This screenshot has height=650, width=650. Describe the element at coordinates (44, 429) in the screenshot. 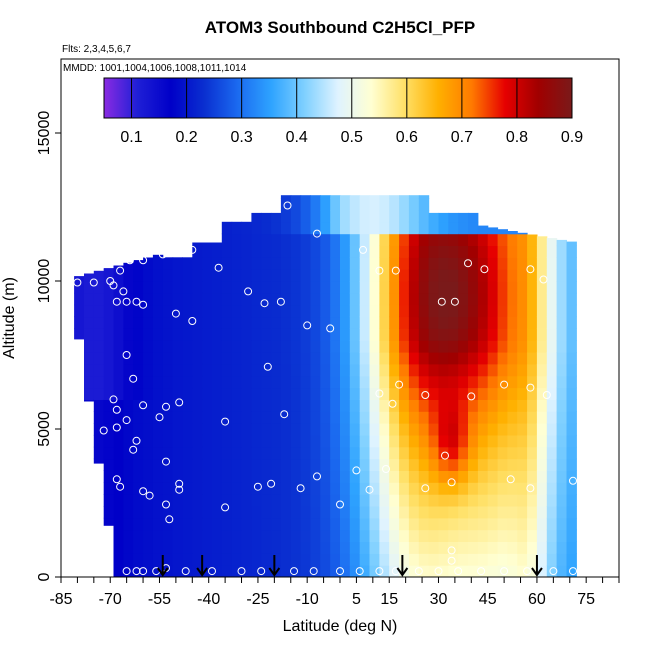

I see `y-tick-label: 5000` at that location.